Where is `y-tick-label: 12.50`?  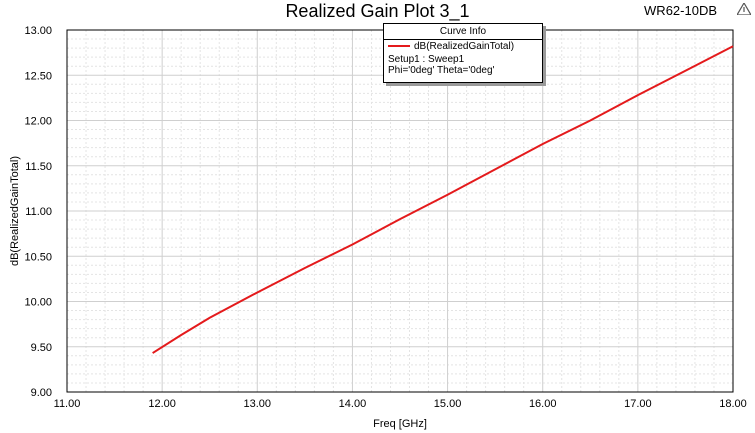
y-tick-label: 12.50 is located at coordinates (38, 76).